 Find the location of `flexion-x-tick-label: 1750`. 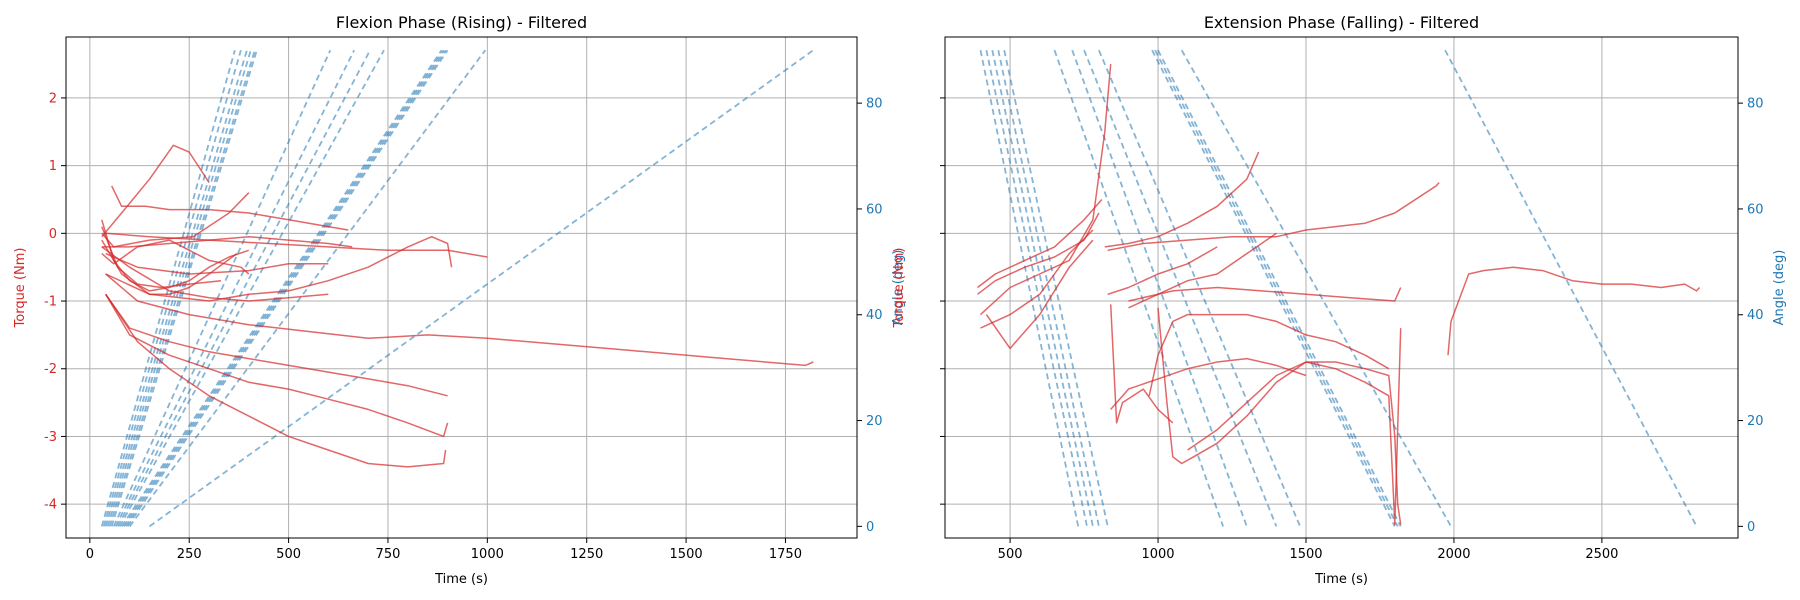

flexion-x-tick-label: 1750 is located at coordinates (785, 554).